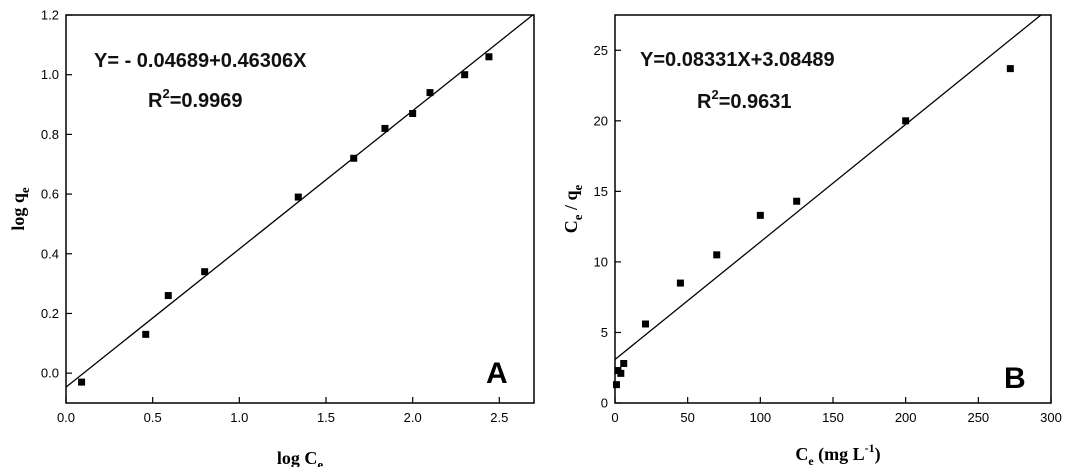  What do you see at coordinates (906, 417) in the screenshot?
I see `x-tick-label: 200` at bounding box center [906, 417].